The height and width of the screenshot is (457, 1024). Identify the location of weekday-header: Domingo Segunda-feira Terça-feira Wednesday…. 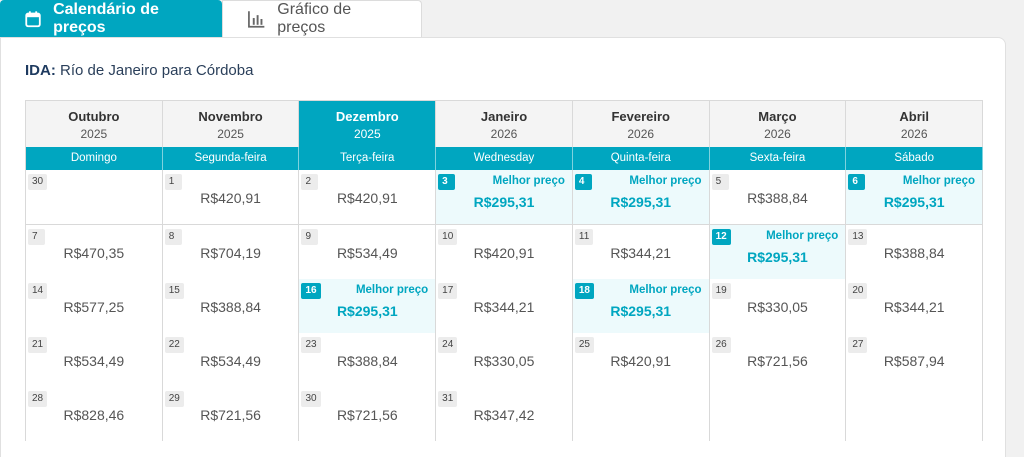
(505, 158).